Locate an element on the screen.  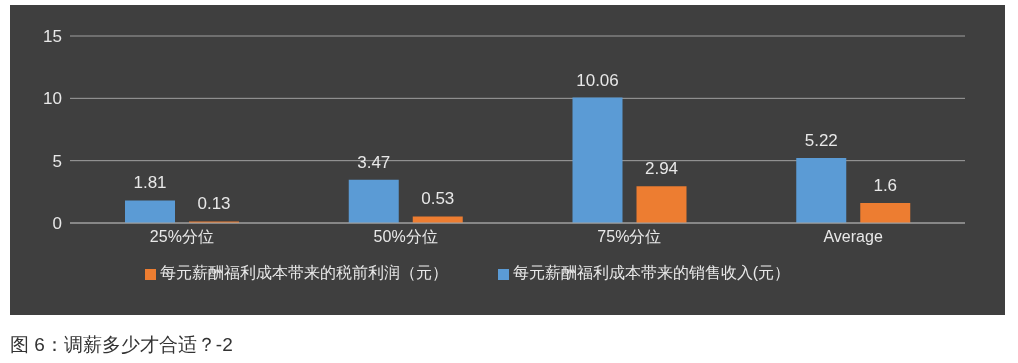
x-tick-label: 50%分位 is located at coordinates (405, 237).